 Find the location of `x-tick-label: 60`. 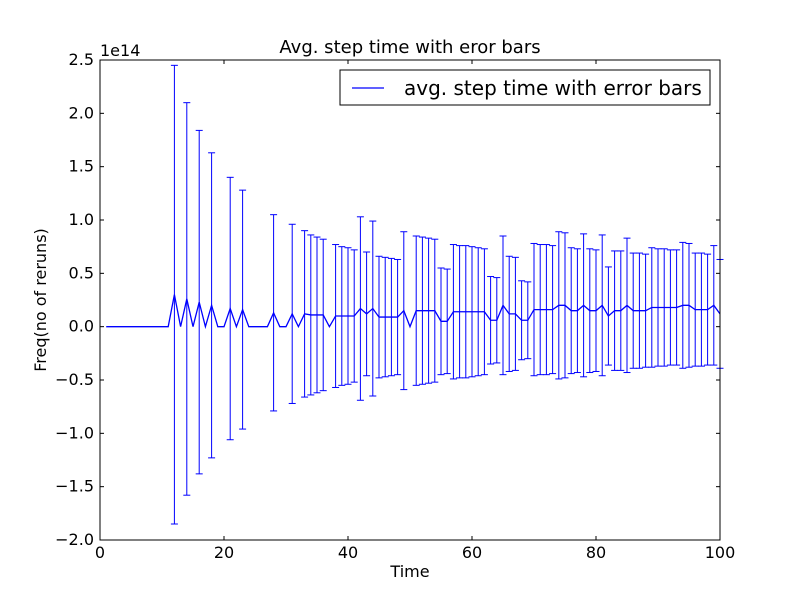

x-tick-label: 60 is located at coordinates (472, 552).